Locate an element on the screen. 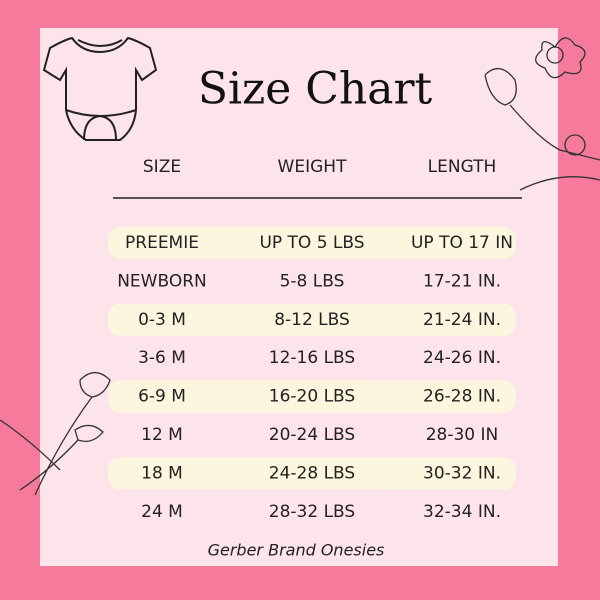 Image resolution: width=600 pixels, height=600 pixels. table-cell: 3-6 M is located at coordinates (162, 358).